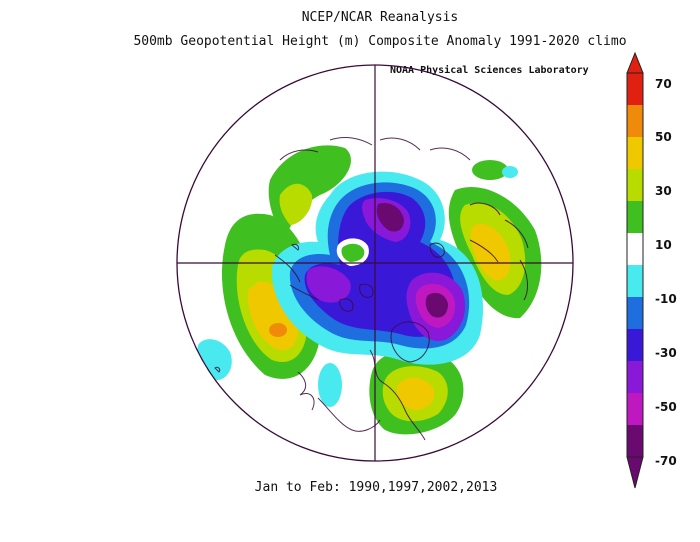  I want to click on colorbar-tick-30: 30, so click(663, 191).